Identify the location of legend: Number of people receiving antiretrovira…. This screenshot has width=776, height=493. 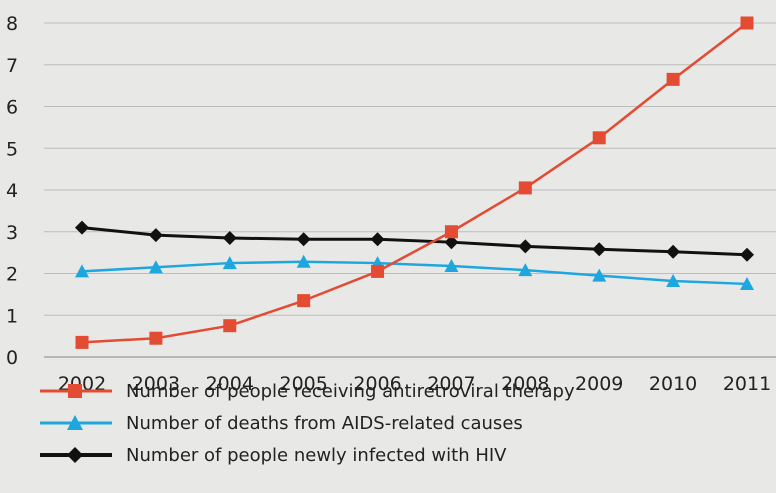
(307, 423).